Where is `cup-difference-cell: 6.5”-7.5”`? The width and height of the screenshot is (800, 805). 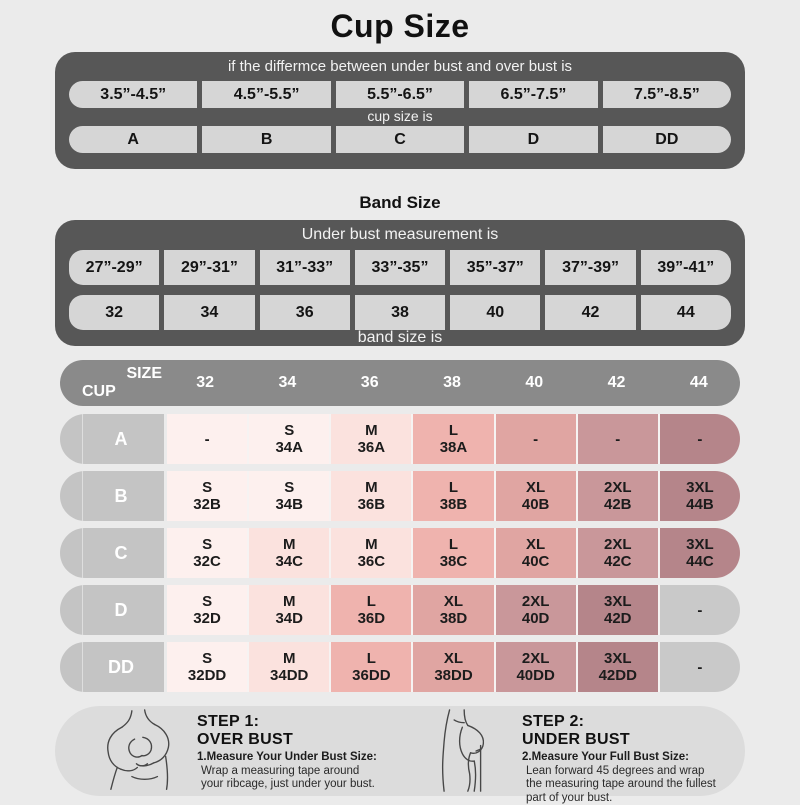
cup-difference-cell: 6.5”-7.5” is located at coordinates (533, 94).